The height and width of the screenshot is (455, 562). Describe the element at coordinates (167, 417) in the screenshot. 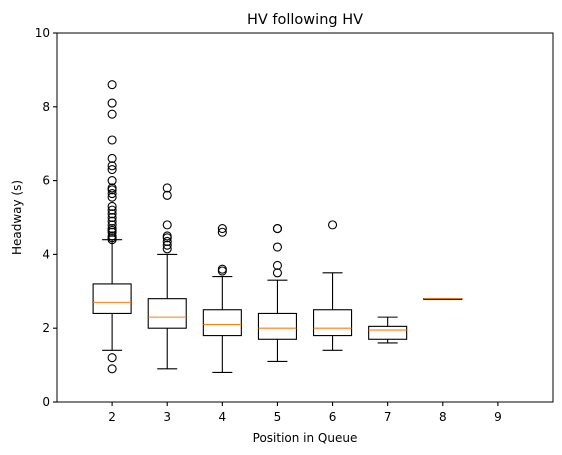

I see `x-tick-label: 3` at that location.